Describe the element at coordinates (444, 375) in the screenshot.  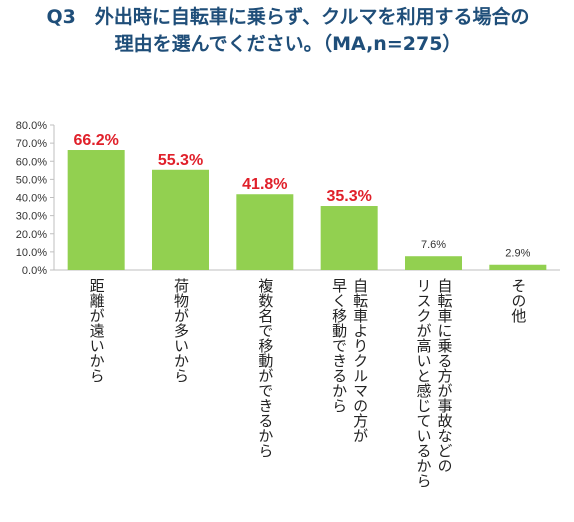
I see `x-category-label-line: 自転車に乗る方が事故などの` at that location.